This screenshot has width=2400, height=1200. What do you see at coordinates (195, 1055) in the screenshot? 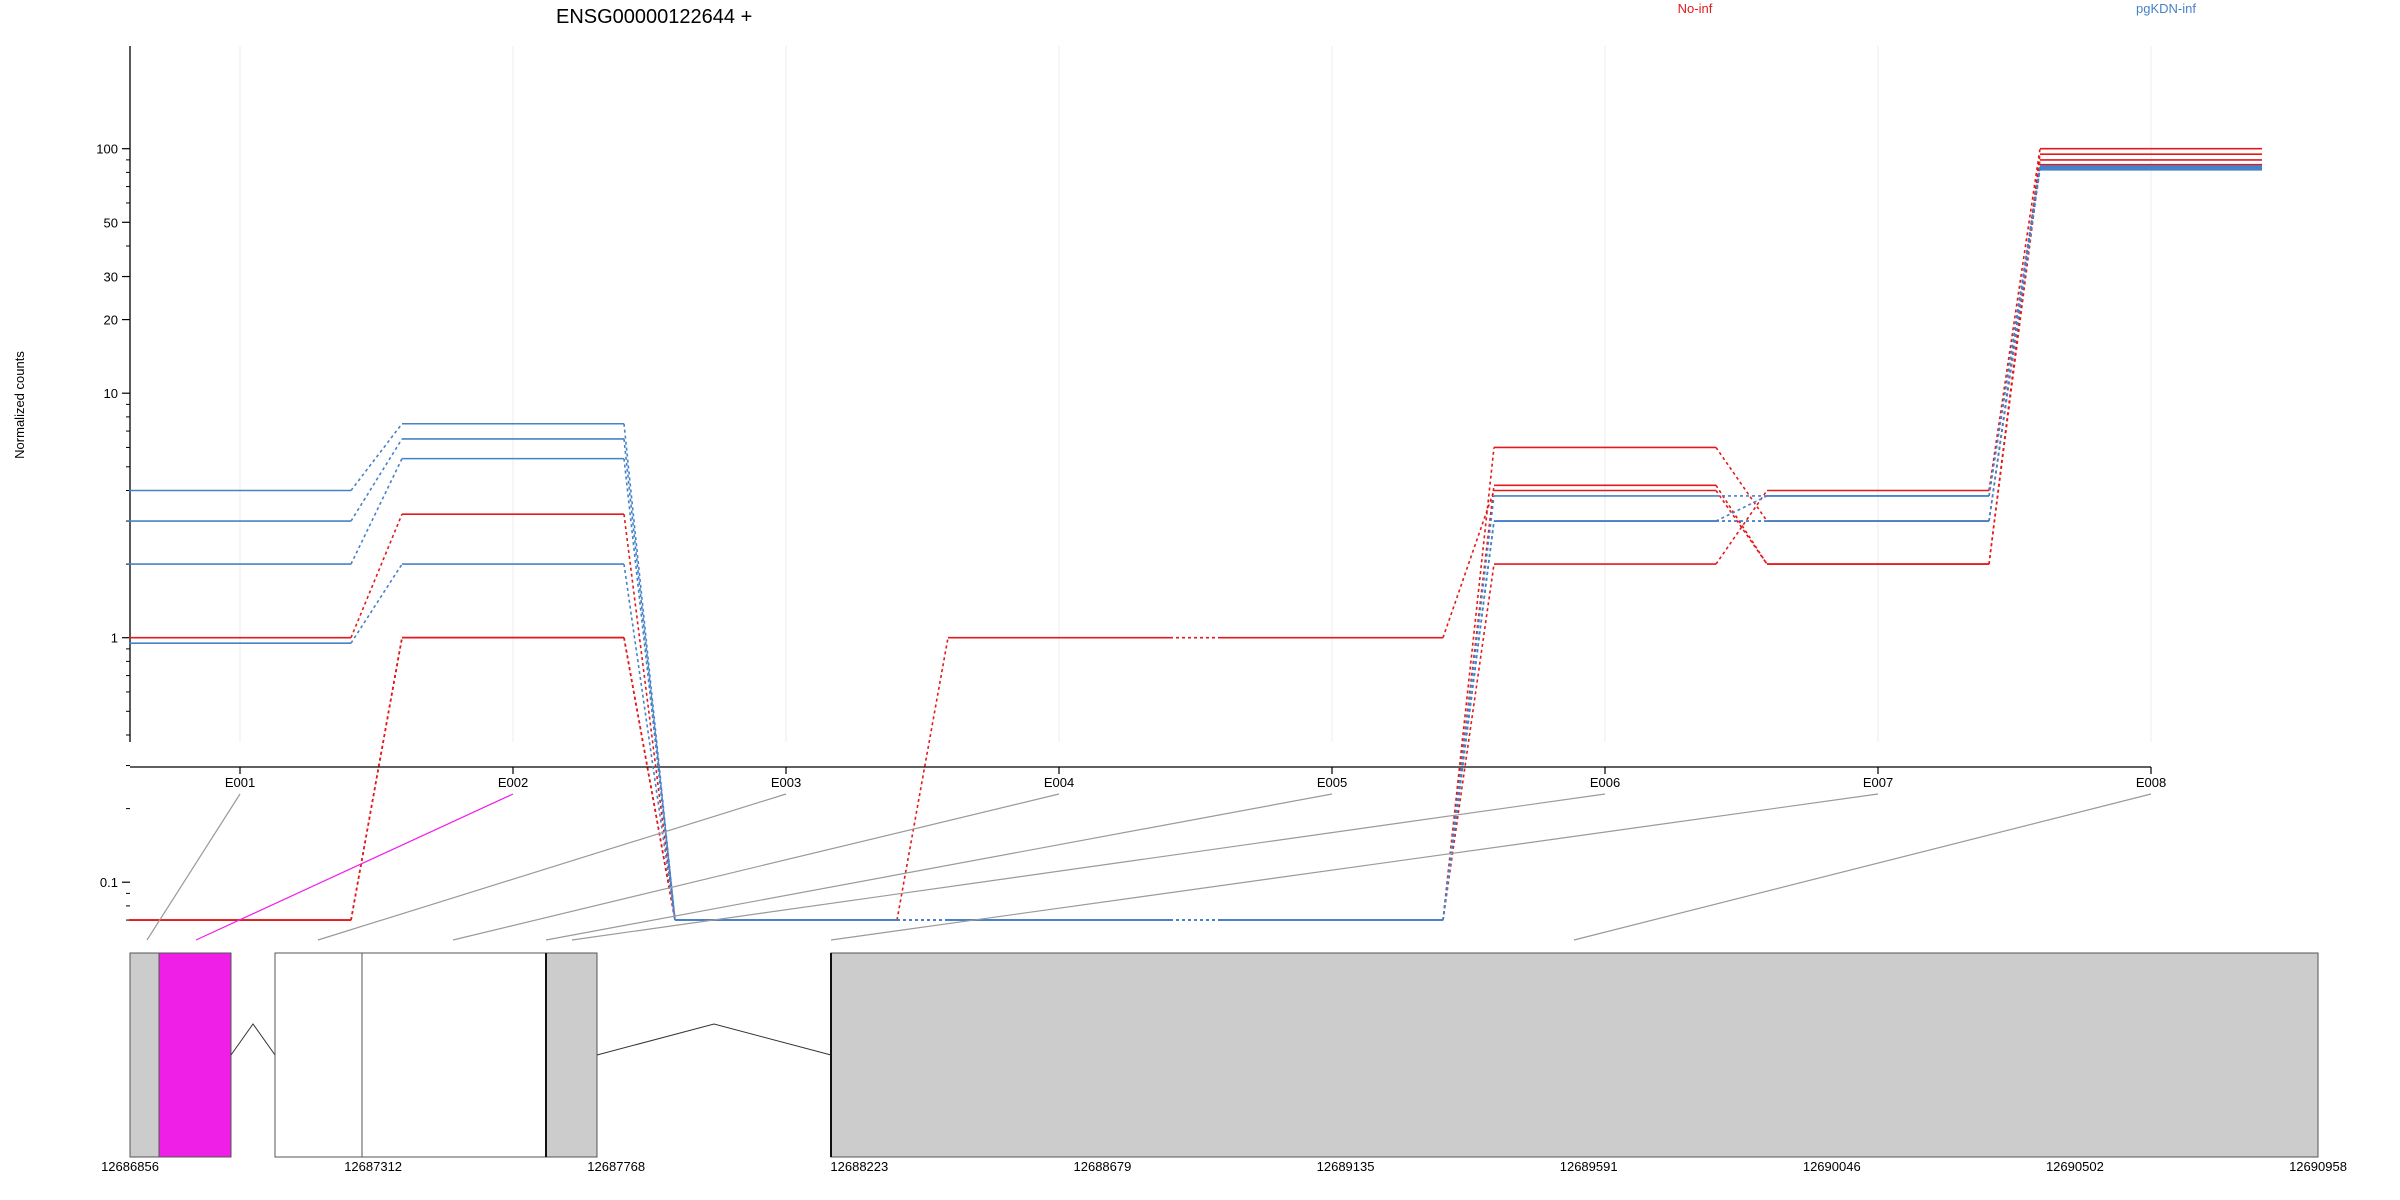
I see `exon-block-E002-highlight` at bounding box center [195, 1055].